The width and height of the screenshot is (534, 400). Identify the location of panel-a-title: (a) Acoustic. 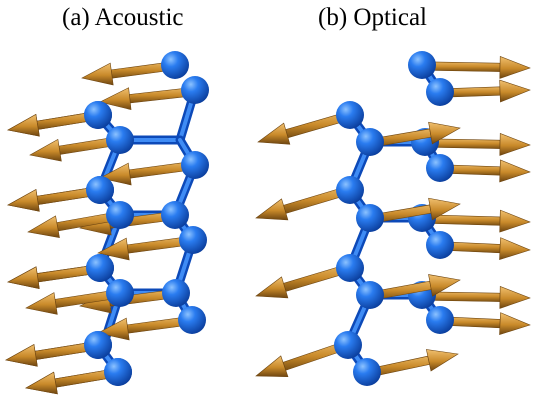
(123, 17).